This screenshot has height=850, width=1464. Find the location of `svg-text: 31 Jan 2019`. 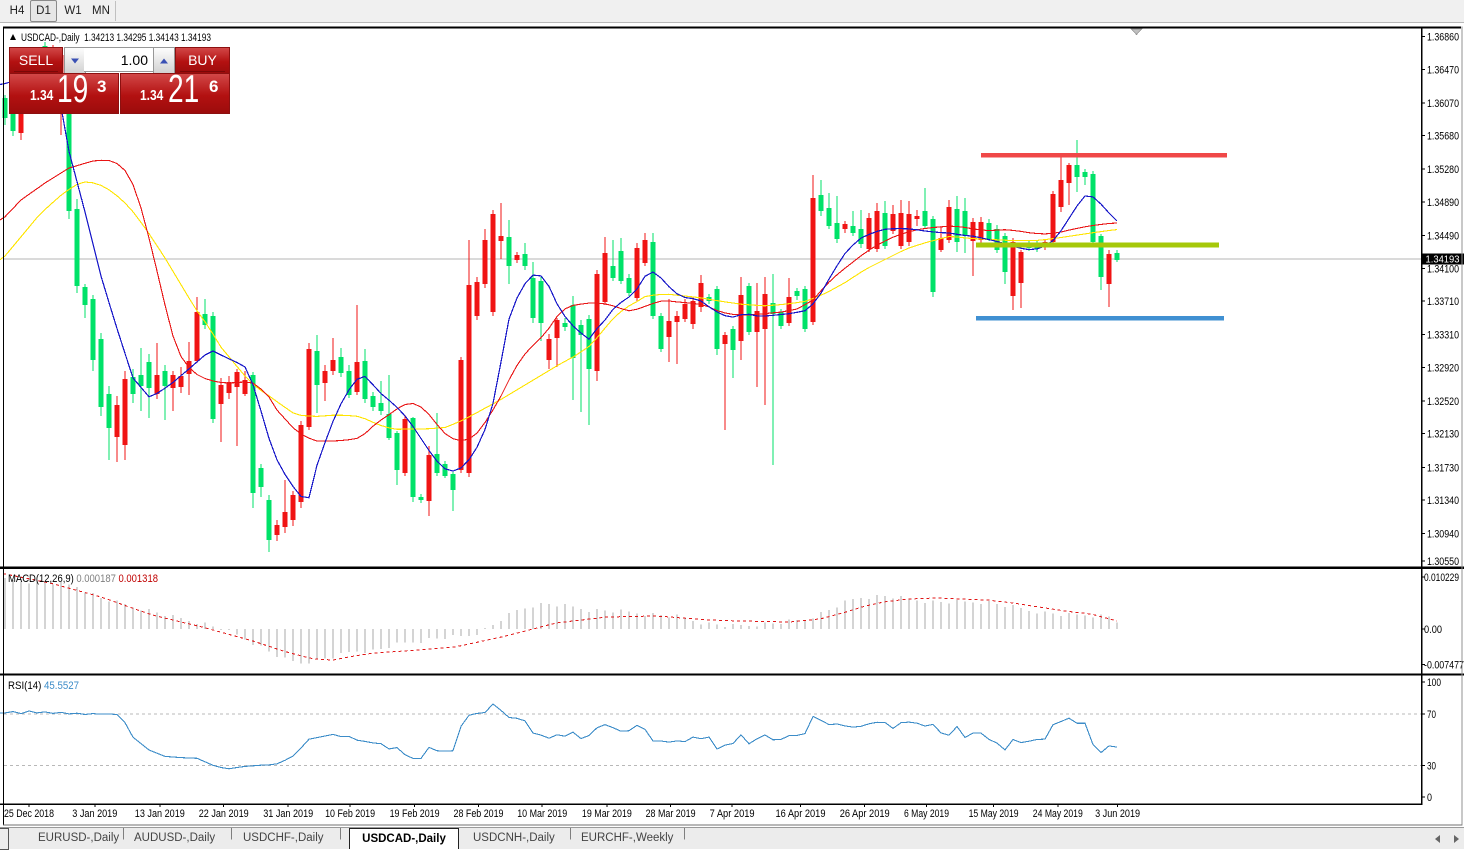

svg-text: 31 Jan 2019 is located at coordinates (288, 814).